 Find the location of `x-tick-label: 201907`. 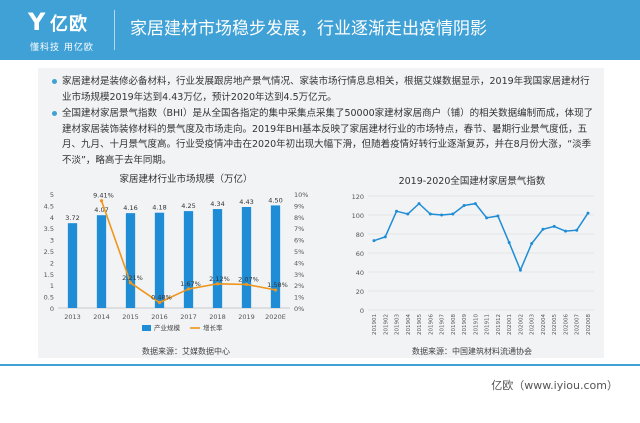

x-tick-label: 201907 is located at coordinates (443, 324).